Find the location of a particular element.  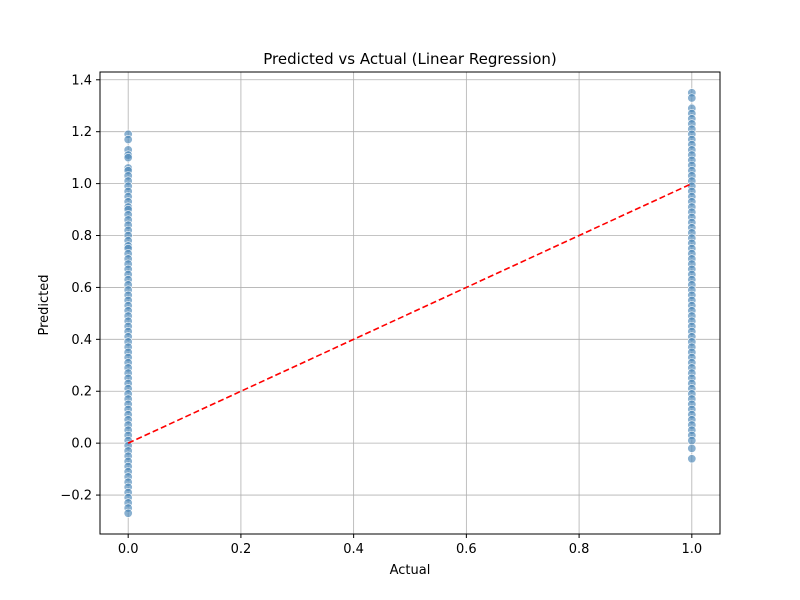

x-tick-label: 0.0 is located at coordinates (128, 549).